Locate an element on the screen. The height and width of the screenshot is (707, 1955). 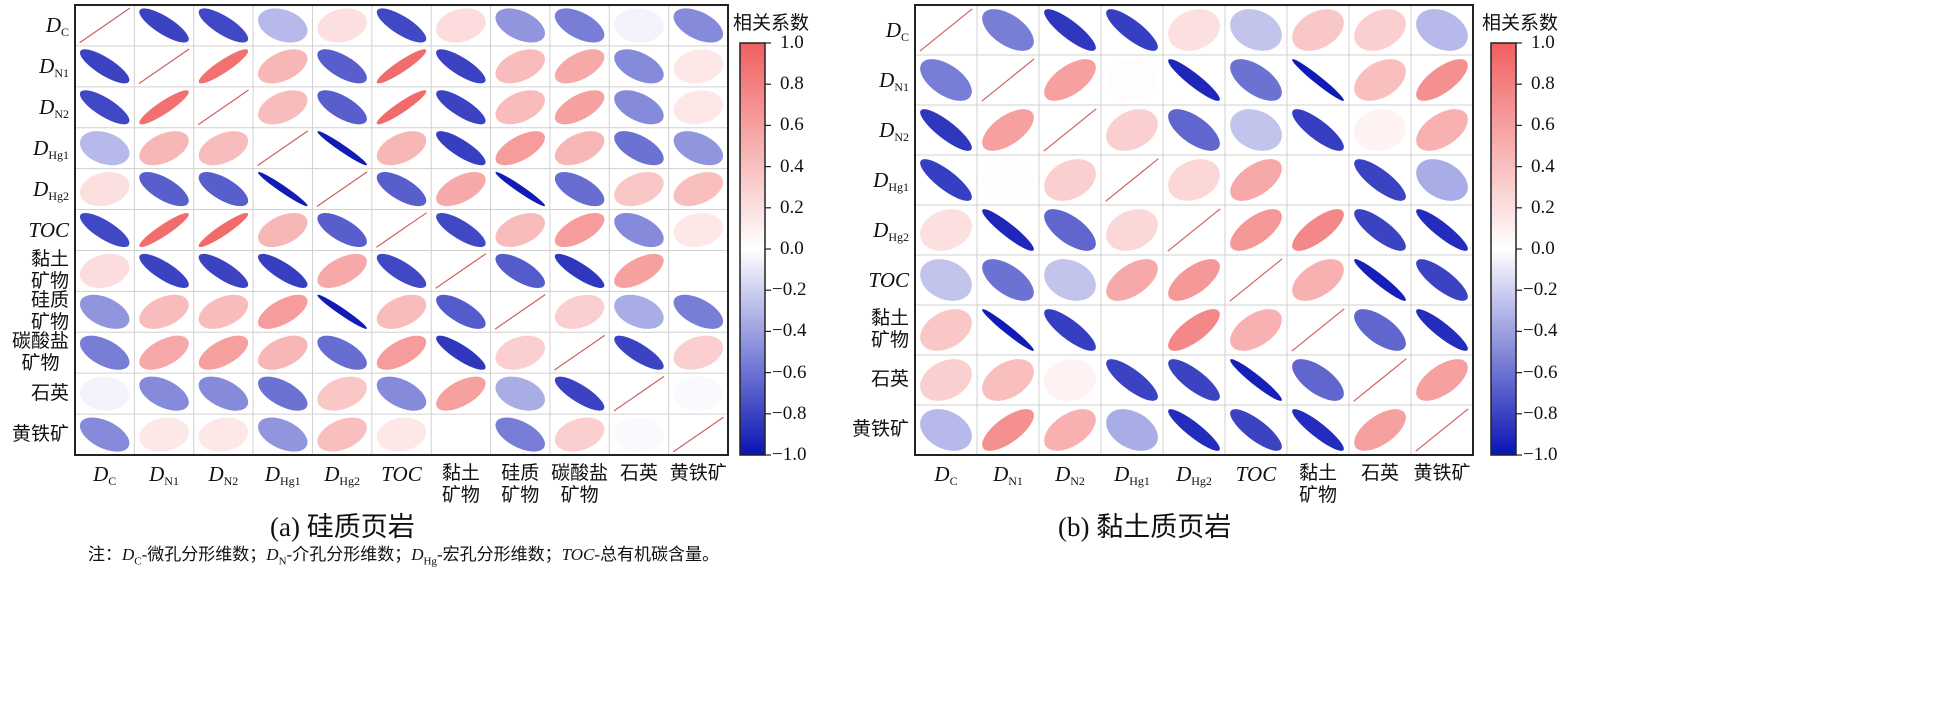
colorbar-tick-label: −0.2 is located at coordinates (789, 290).